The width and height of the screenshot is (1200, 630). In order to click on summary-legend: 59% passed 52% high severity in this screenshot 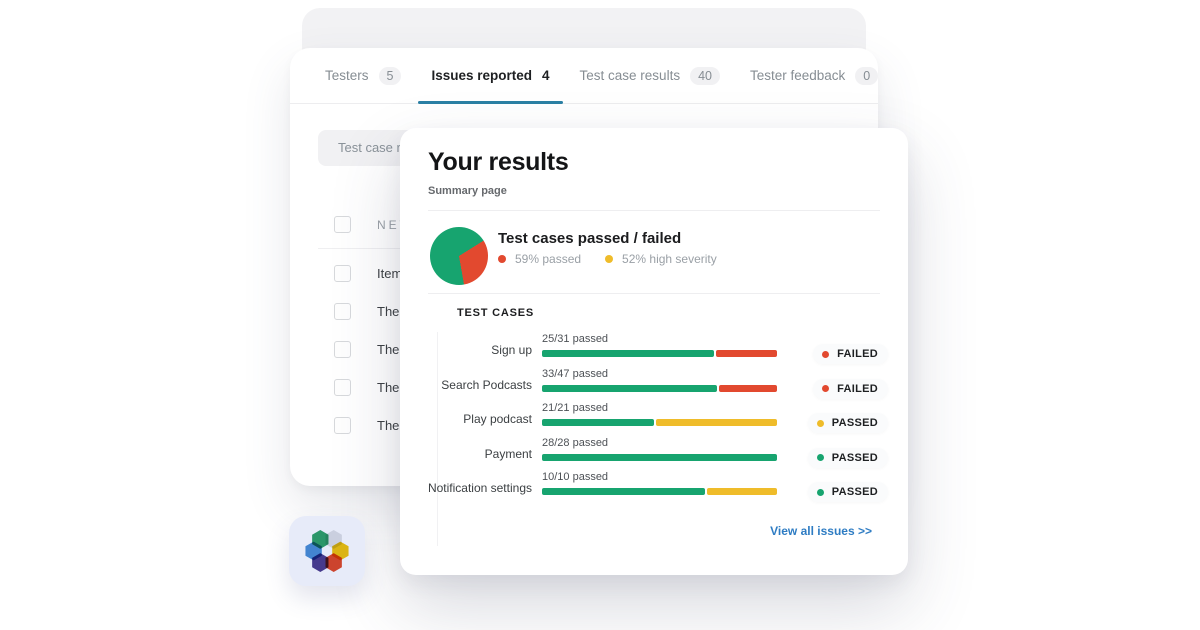, I will do `click(607, 259)`.